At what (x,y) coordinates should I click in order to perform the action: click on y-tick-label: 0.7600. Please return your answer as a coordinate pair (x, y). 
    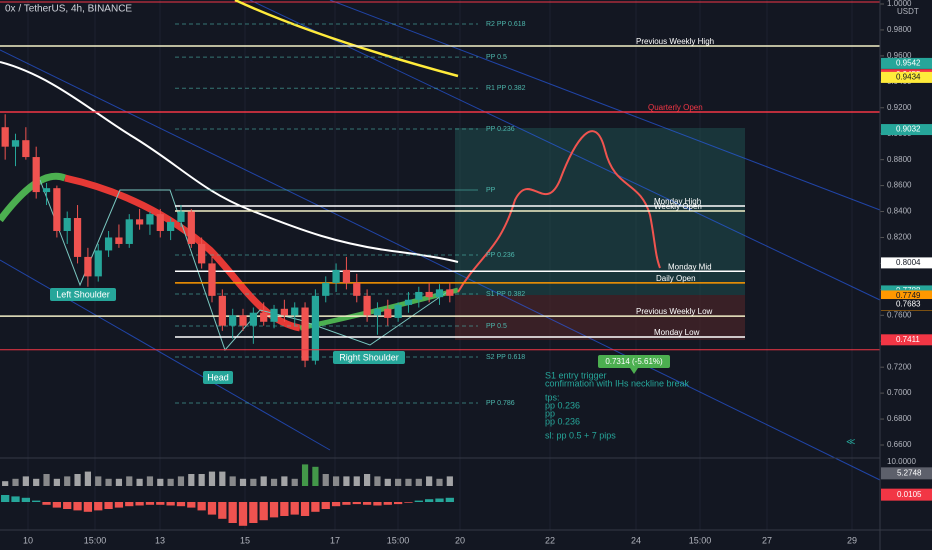
    Looking at the image, I should click on (899, 314).